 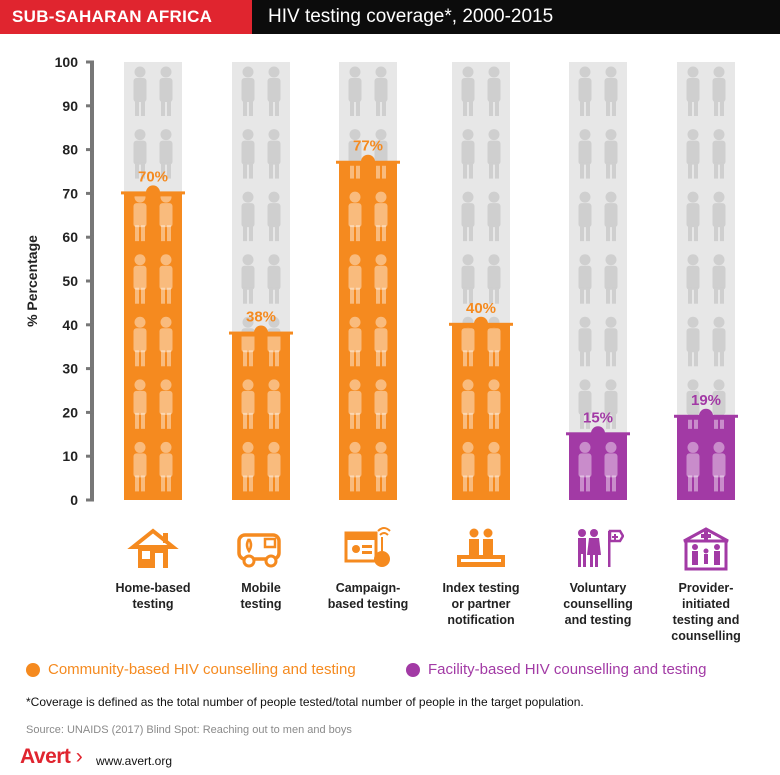 I want to click on bar-value-label: 70%, so click(x=153, y=176).